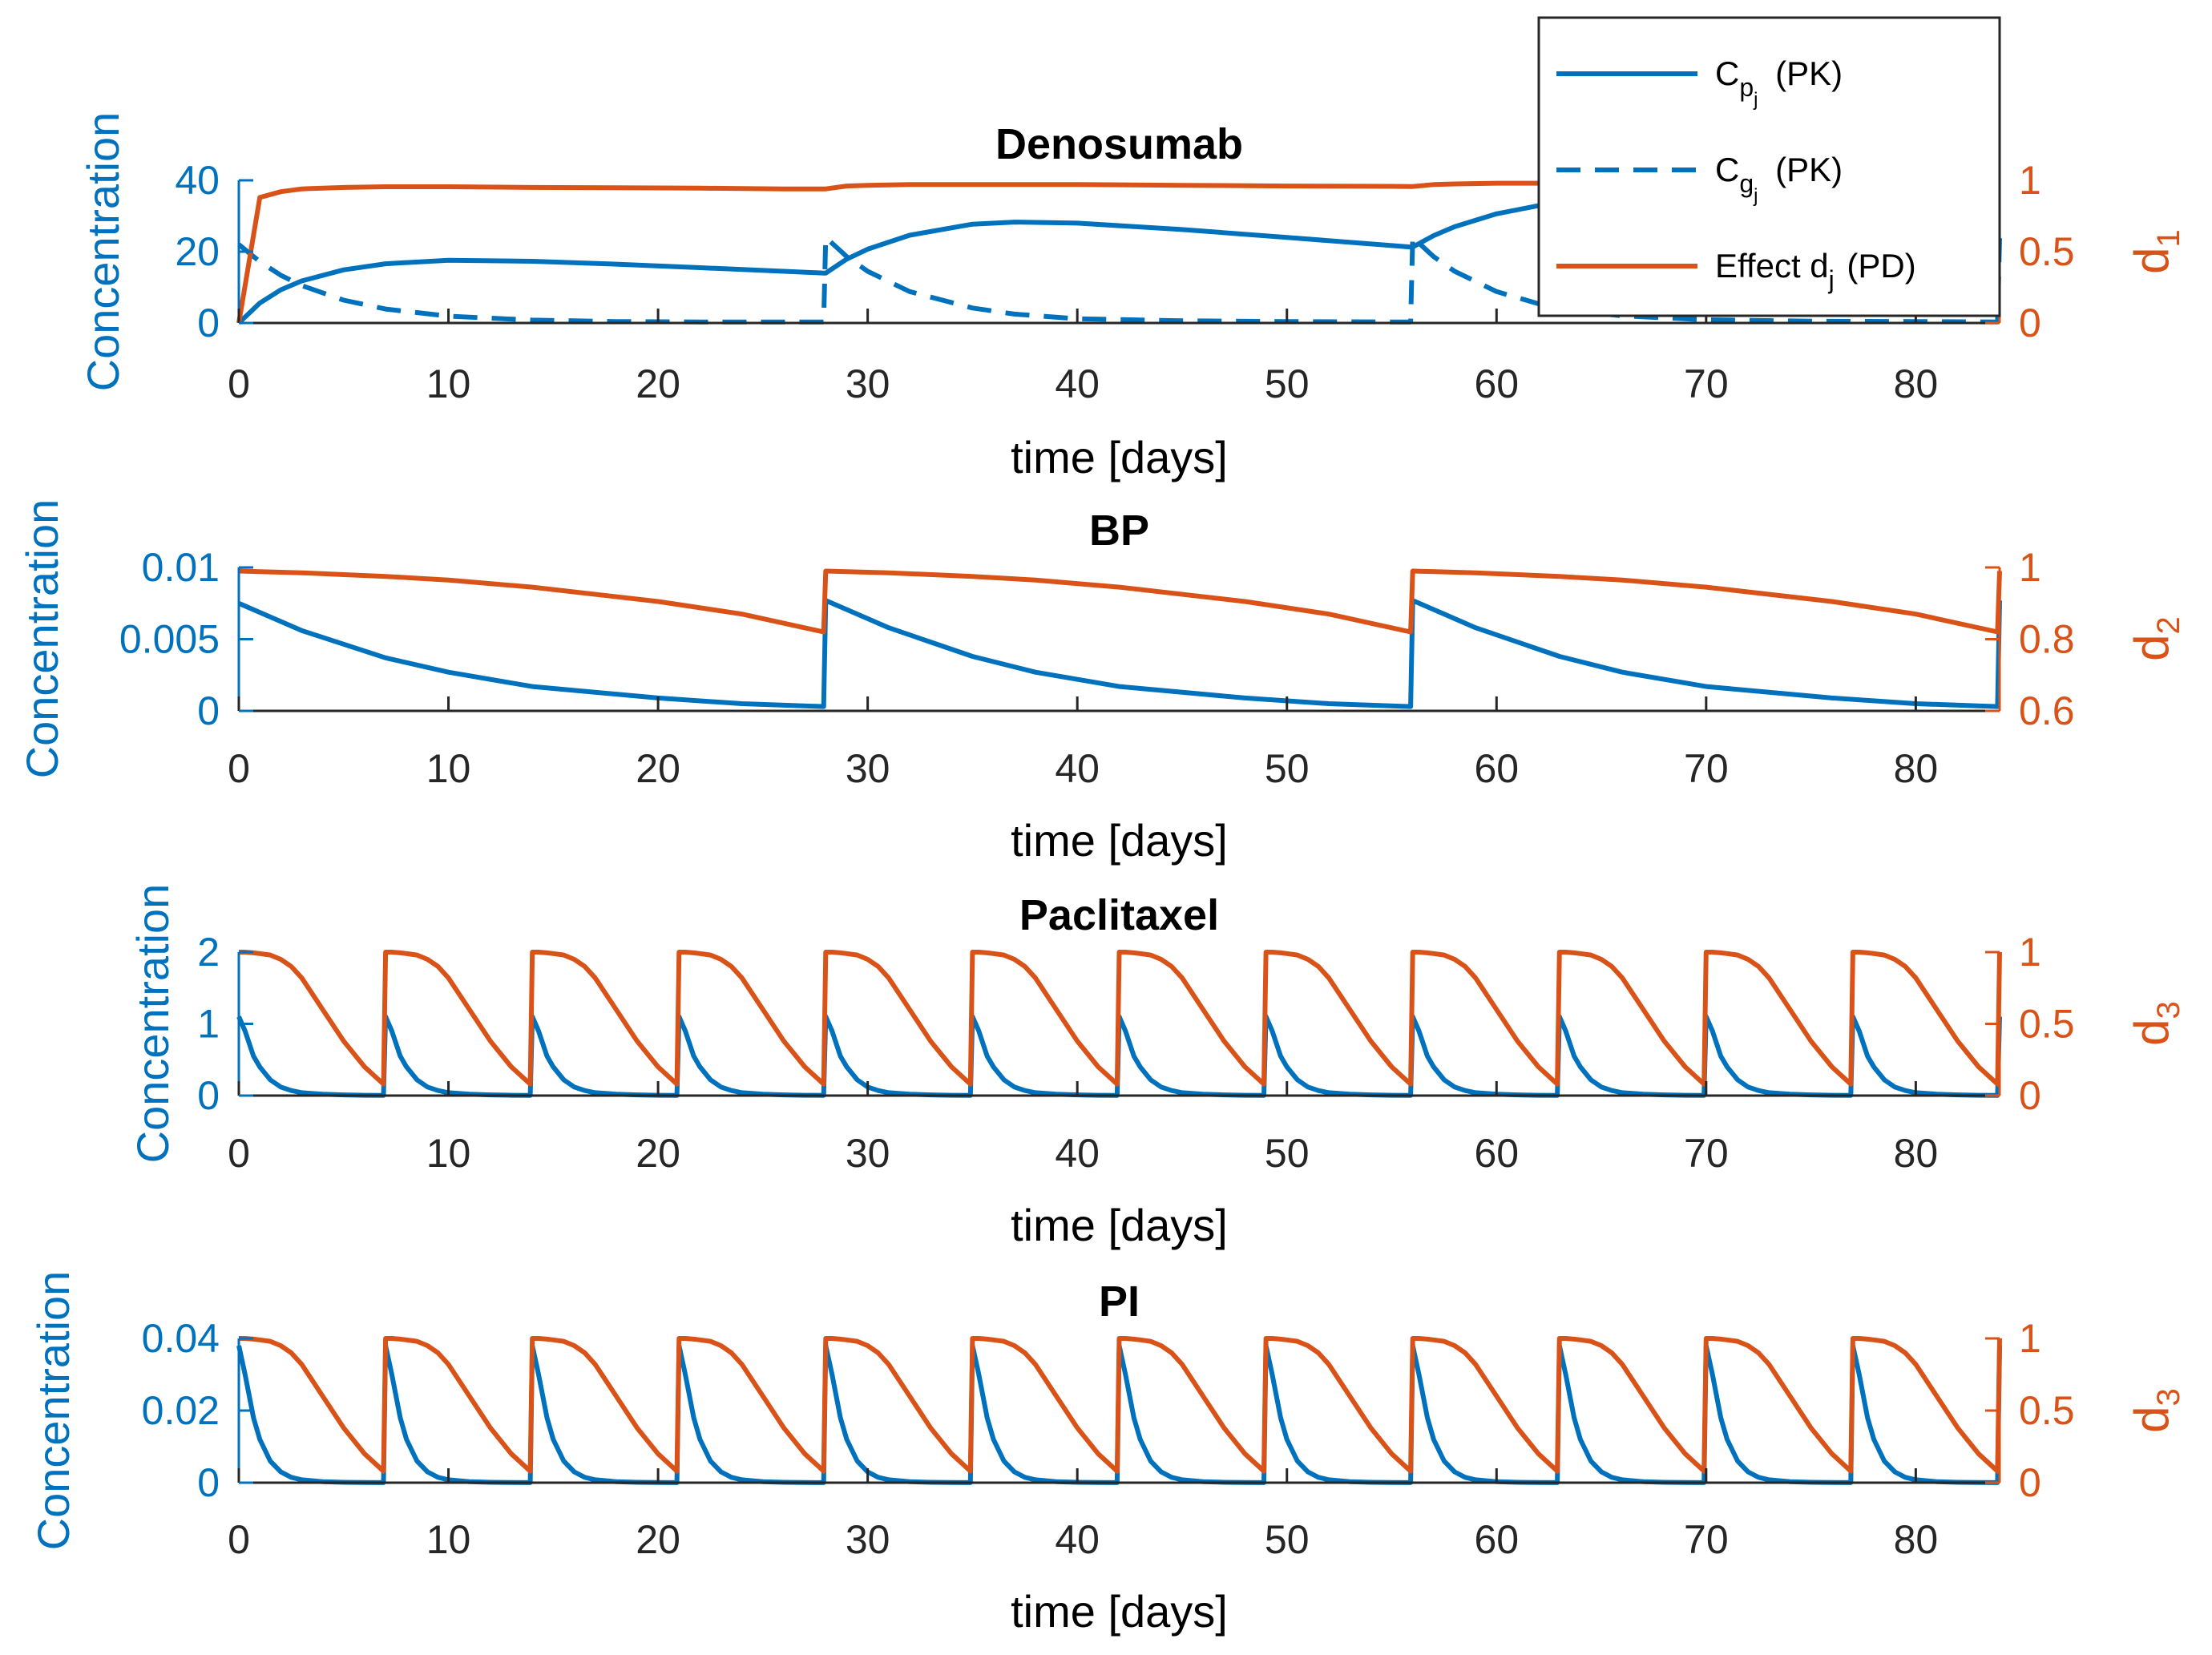 The width and height of the screenshot is (2212, 1655). What do you see at coordinates (1119, 915) in the screenshot?
I see `panel-title: Paclitaxel` at bounding box center [1119, 915].